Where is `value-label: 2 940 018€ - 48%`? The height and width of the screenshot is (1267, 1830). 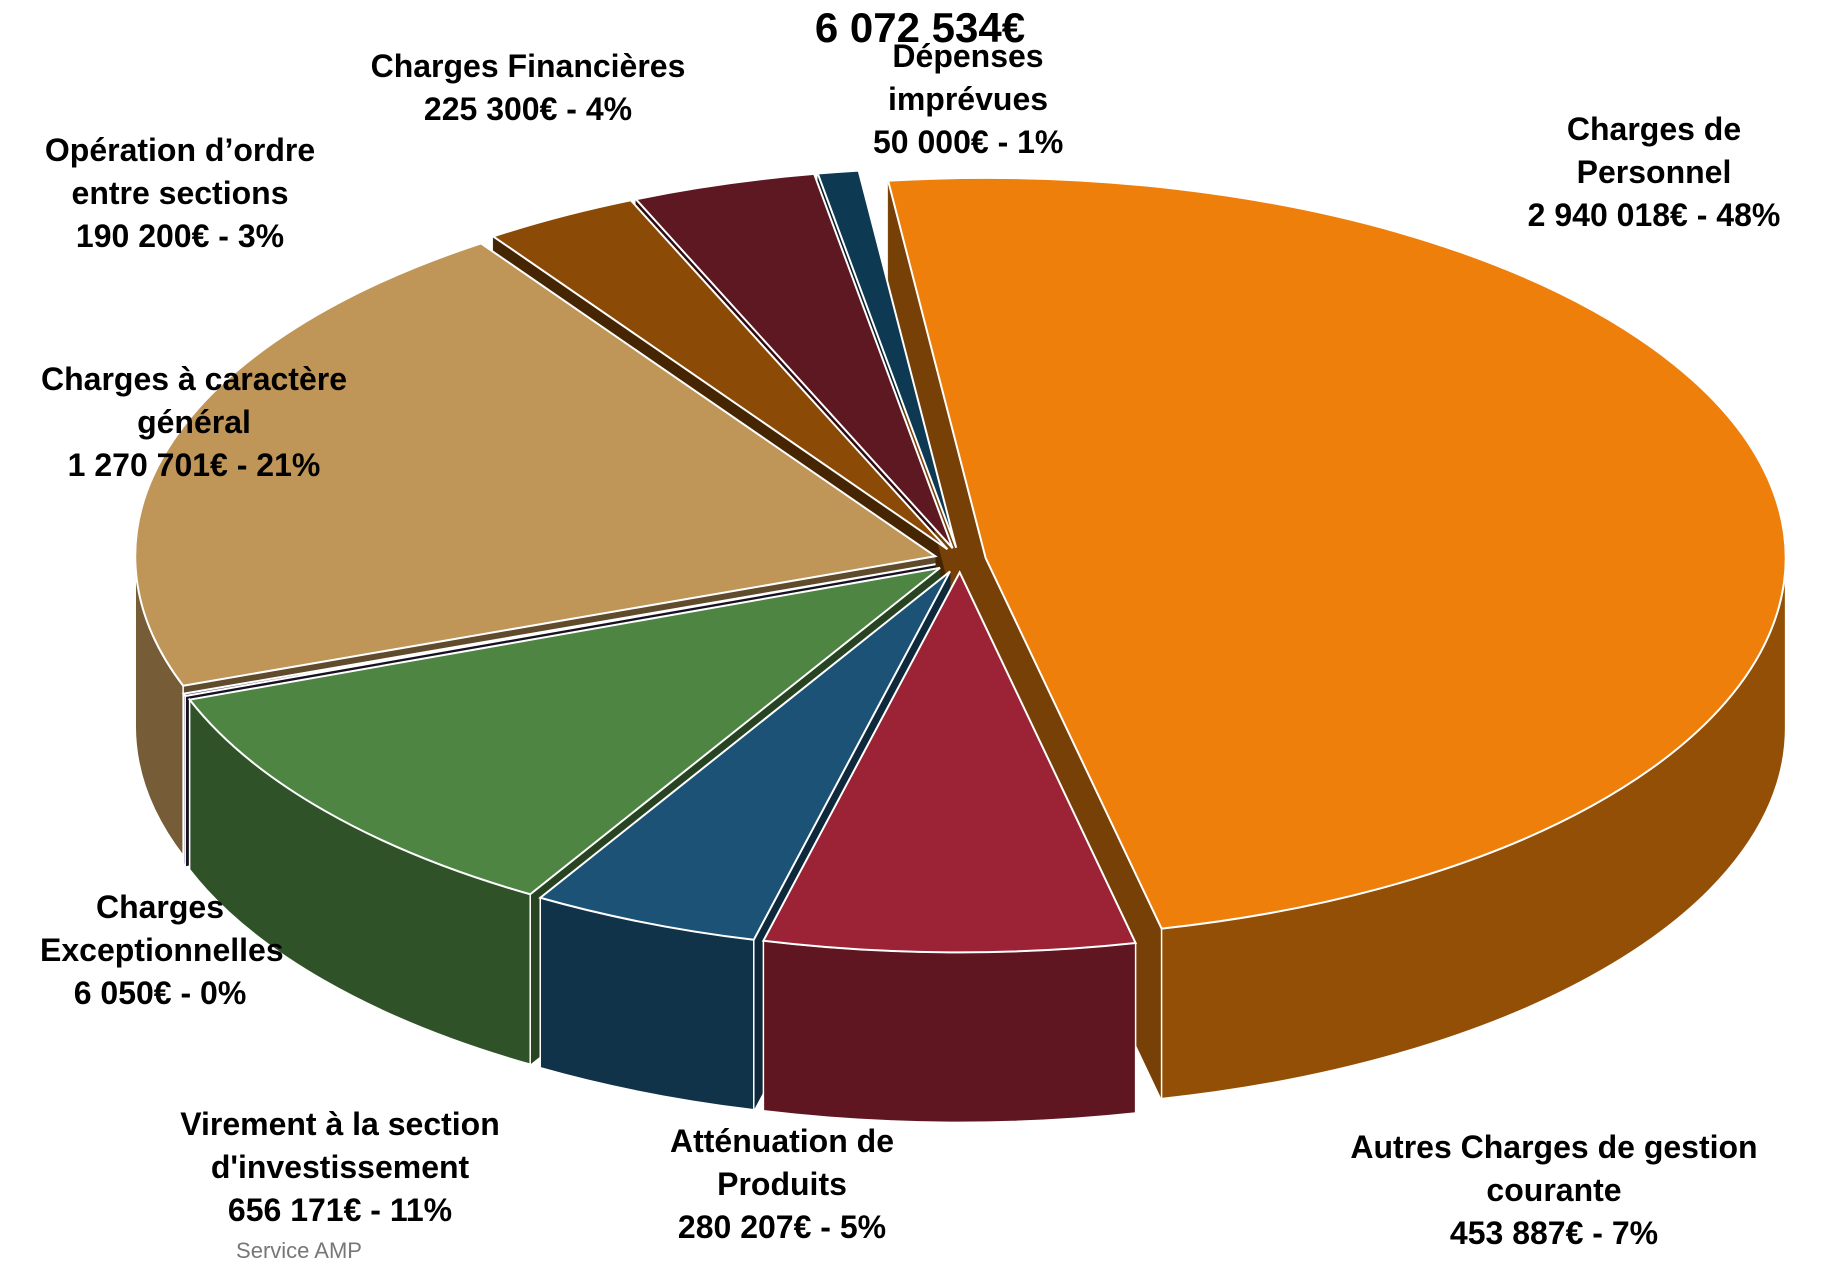
value-label: 2 940 018€ - 48% is located at coordinates (1654, 215).